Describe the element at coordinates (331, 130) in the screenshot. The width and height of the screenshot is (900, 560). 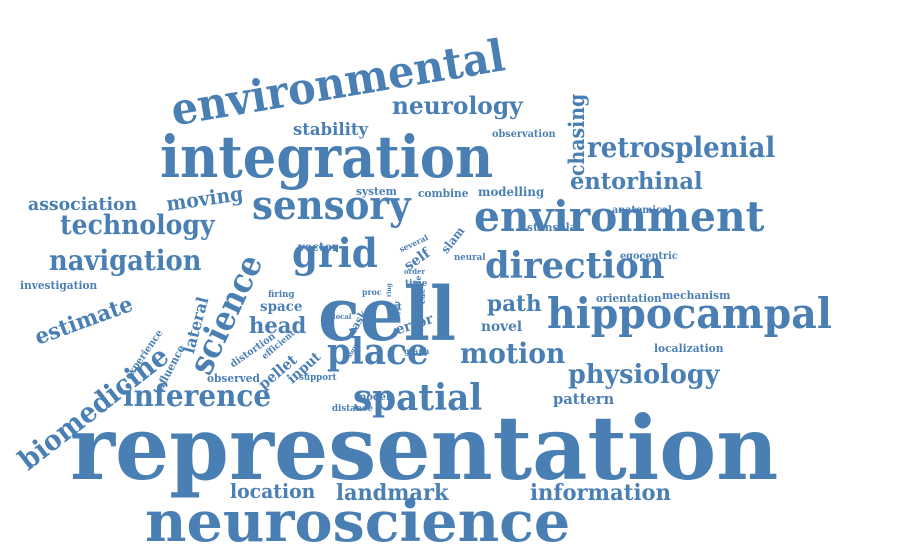
I see `word-stability: stability` at that location.